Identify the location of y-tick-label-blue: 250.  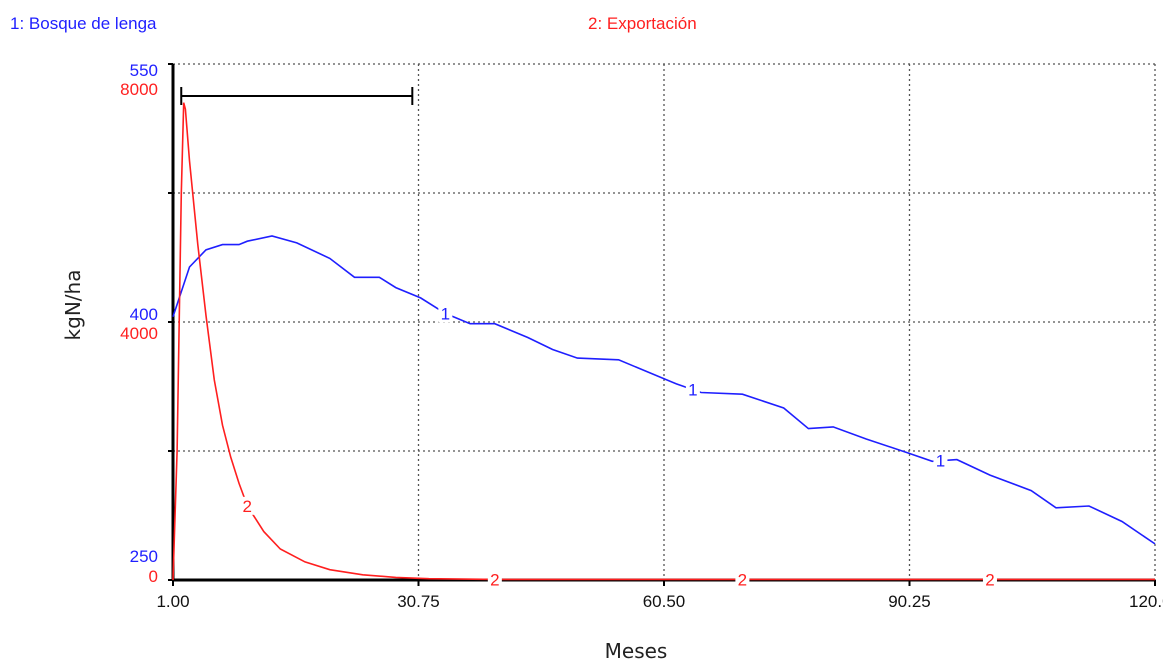
(144, 556).